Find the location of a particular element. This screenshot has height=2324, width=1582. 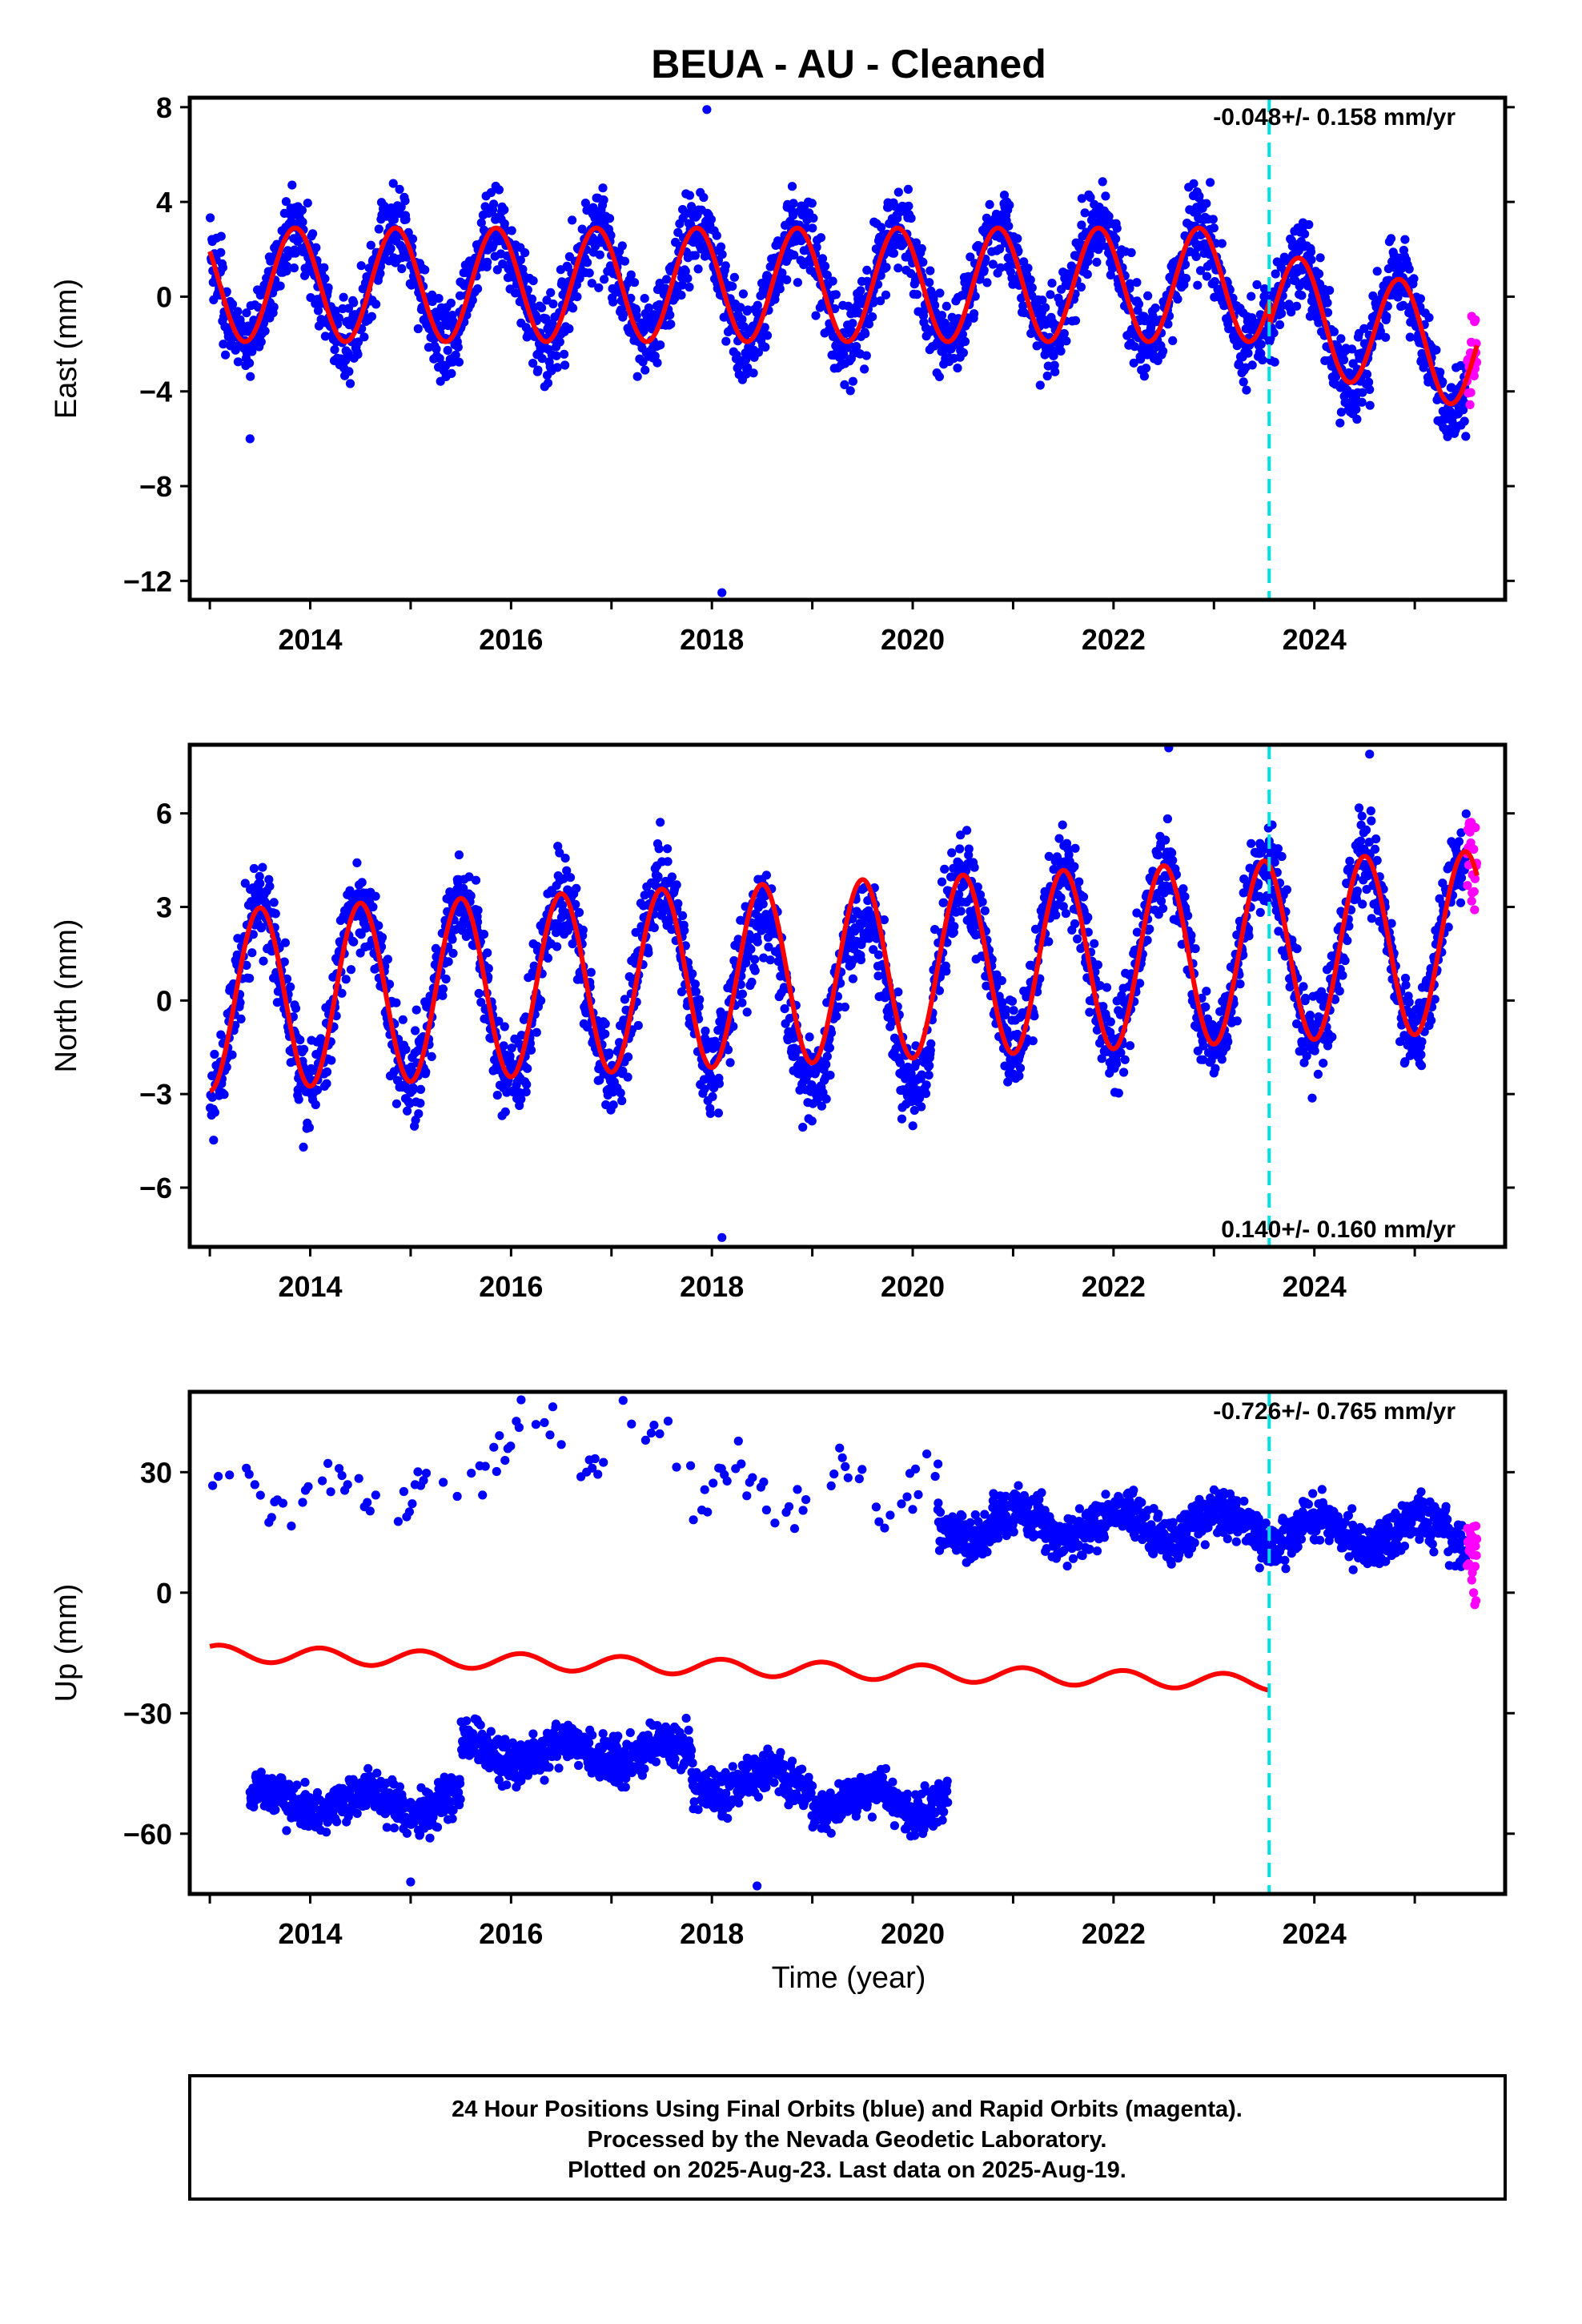

velocity-label: -0.048+/- 0.158 mm/yr is located at coordinates (1334, 118).